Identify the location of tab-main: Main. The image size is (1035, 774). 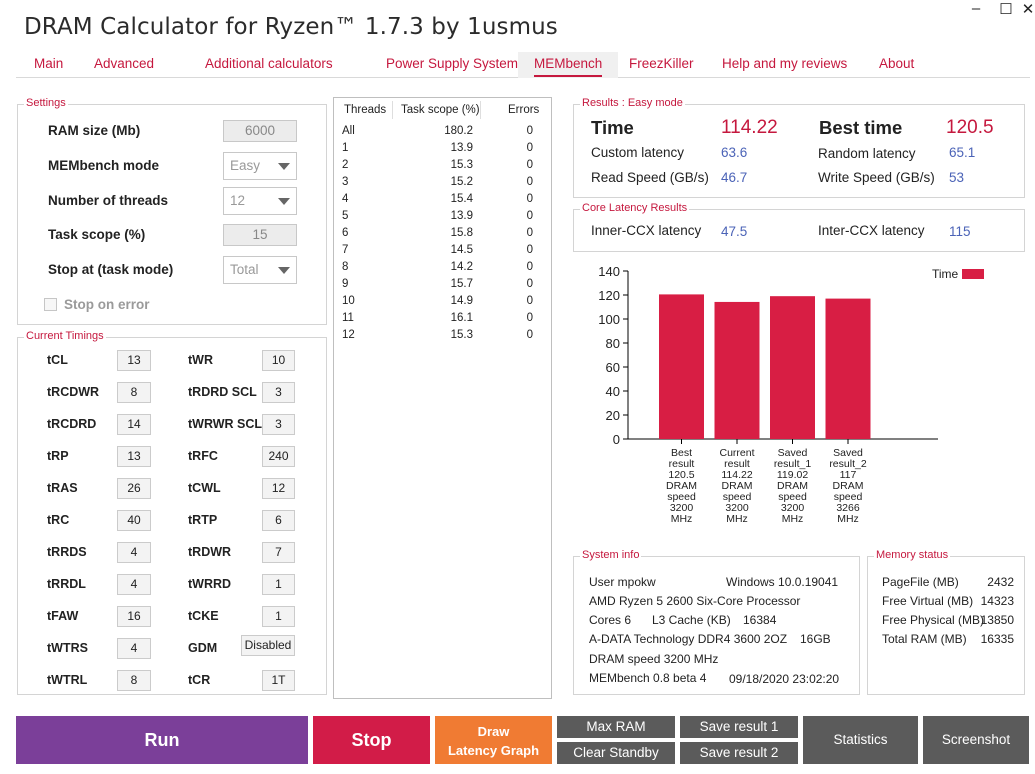
(49, 63).